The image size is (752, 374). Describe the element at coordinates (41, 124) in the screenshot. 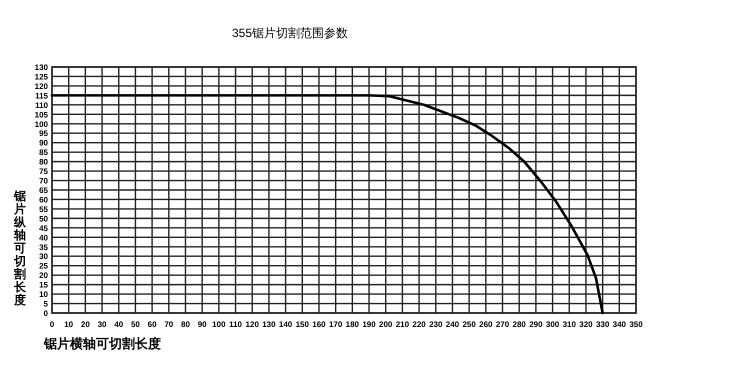

I see `y-tick-label: 100` at that location.